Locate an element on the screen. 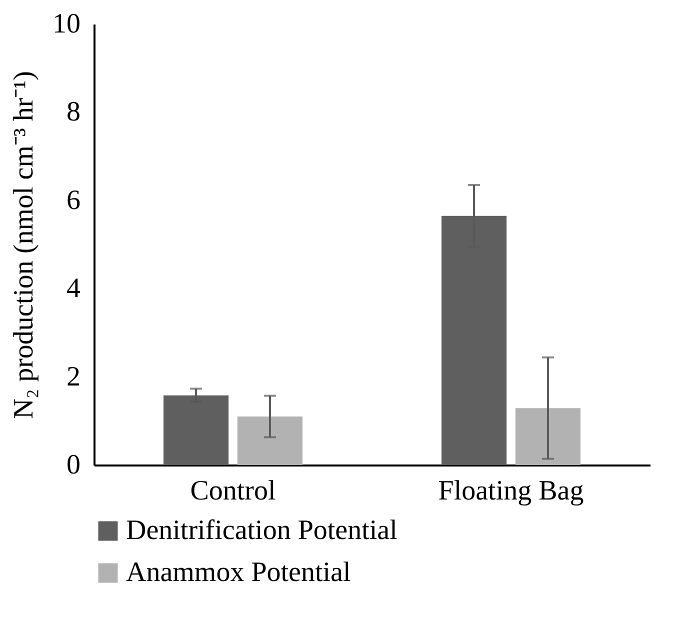 Image resolution: width=692 pixels, height=636 pixels. y-tick-label: 0 is located at coordinates (73, 465).